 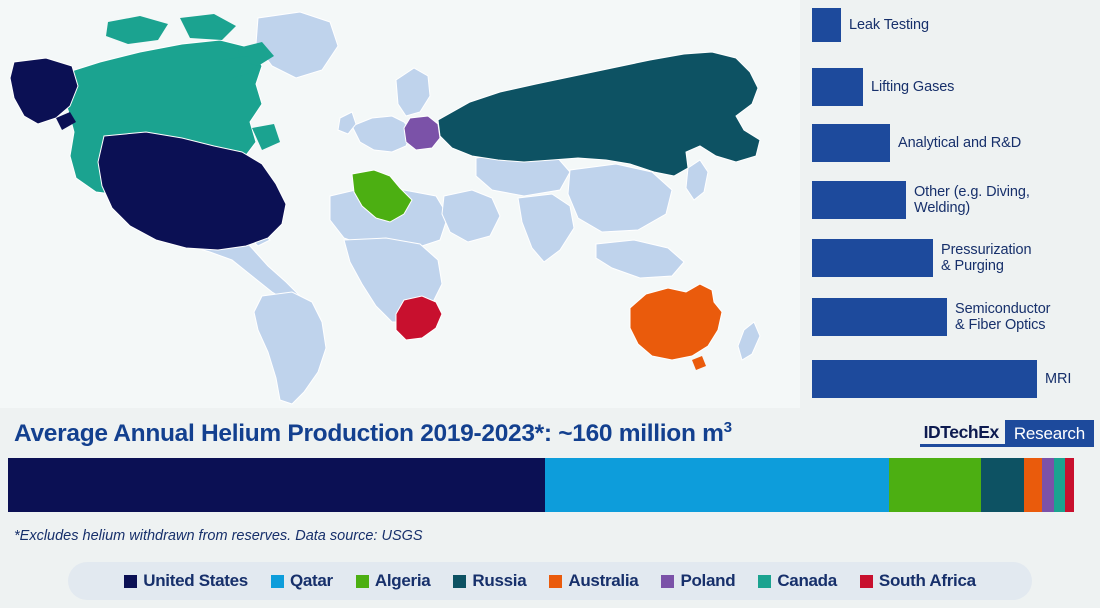 I want to click on legend-item-south-africa: South Africa, so click(x=917, y=581).